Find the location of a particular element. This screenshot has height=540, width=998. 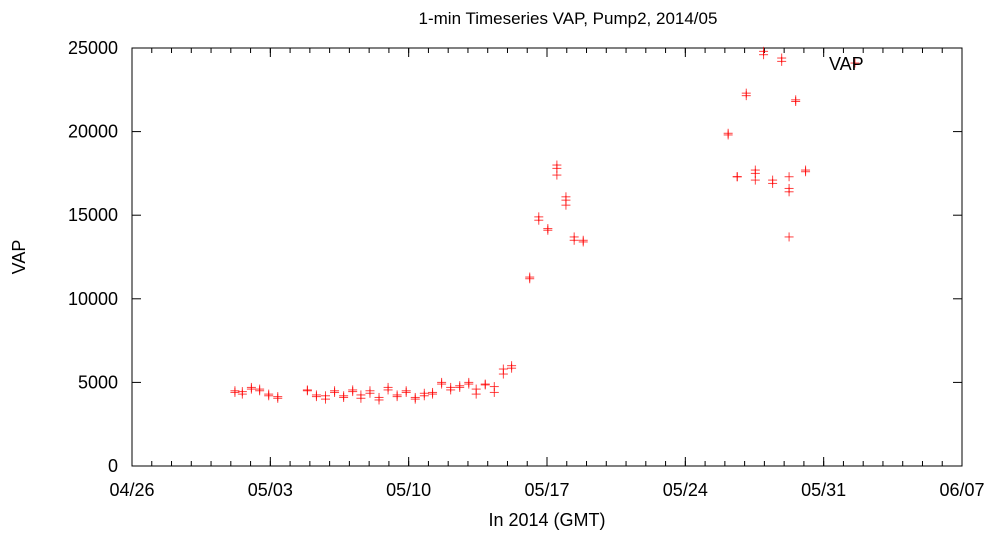

chart-title: 1-min Timeseries VAP, Pump2, 2014/05 is located at coordinates (568, 18).